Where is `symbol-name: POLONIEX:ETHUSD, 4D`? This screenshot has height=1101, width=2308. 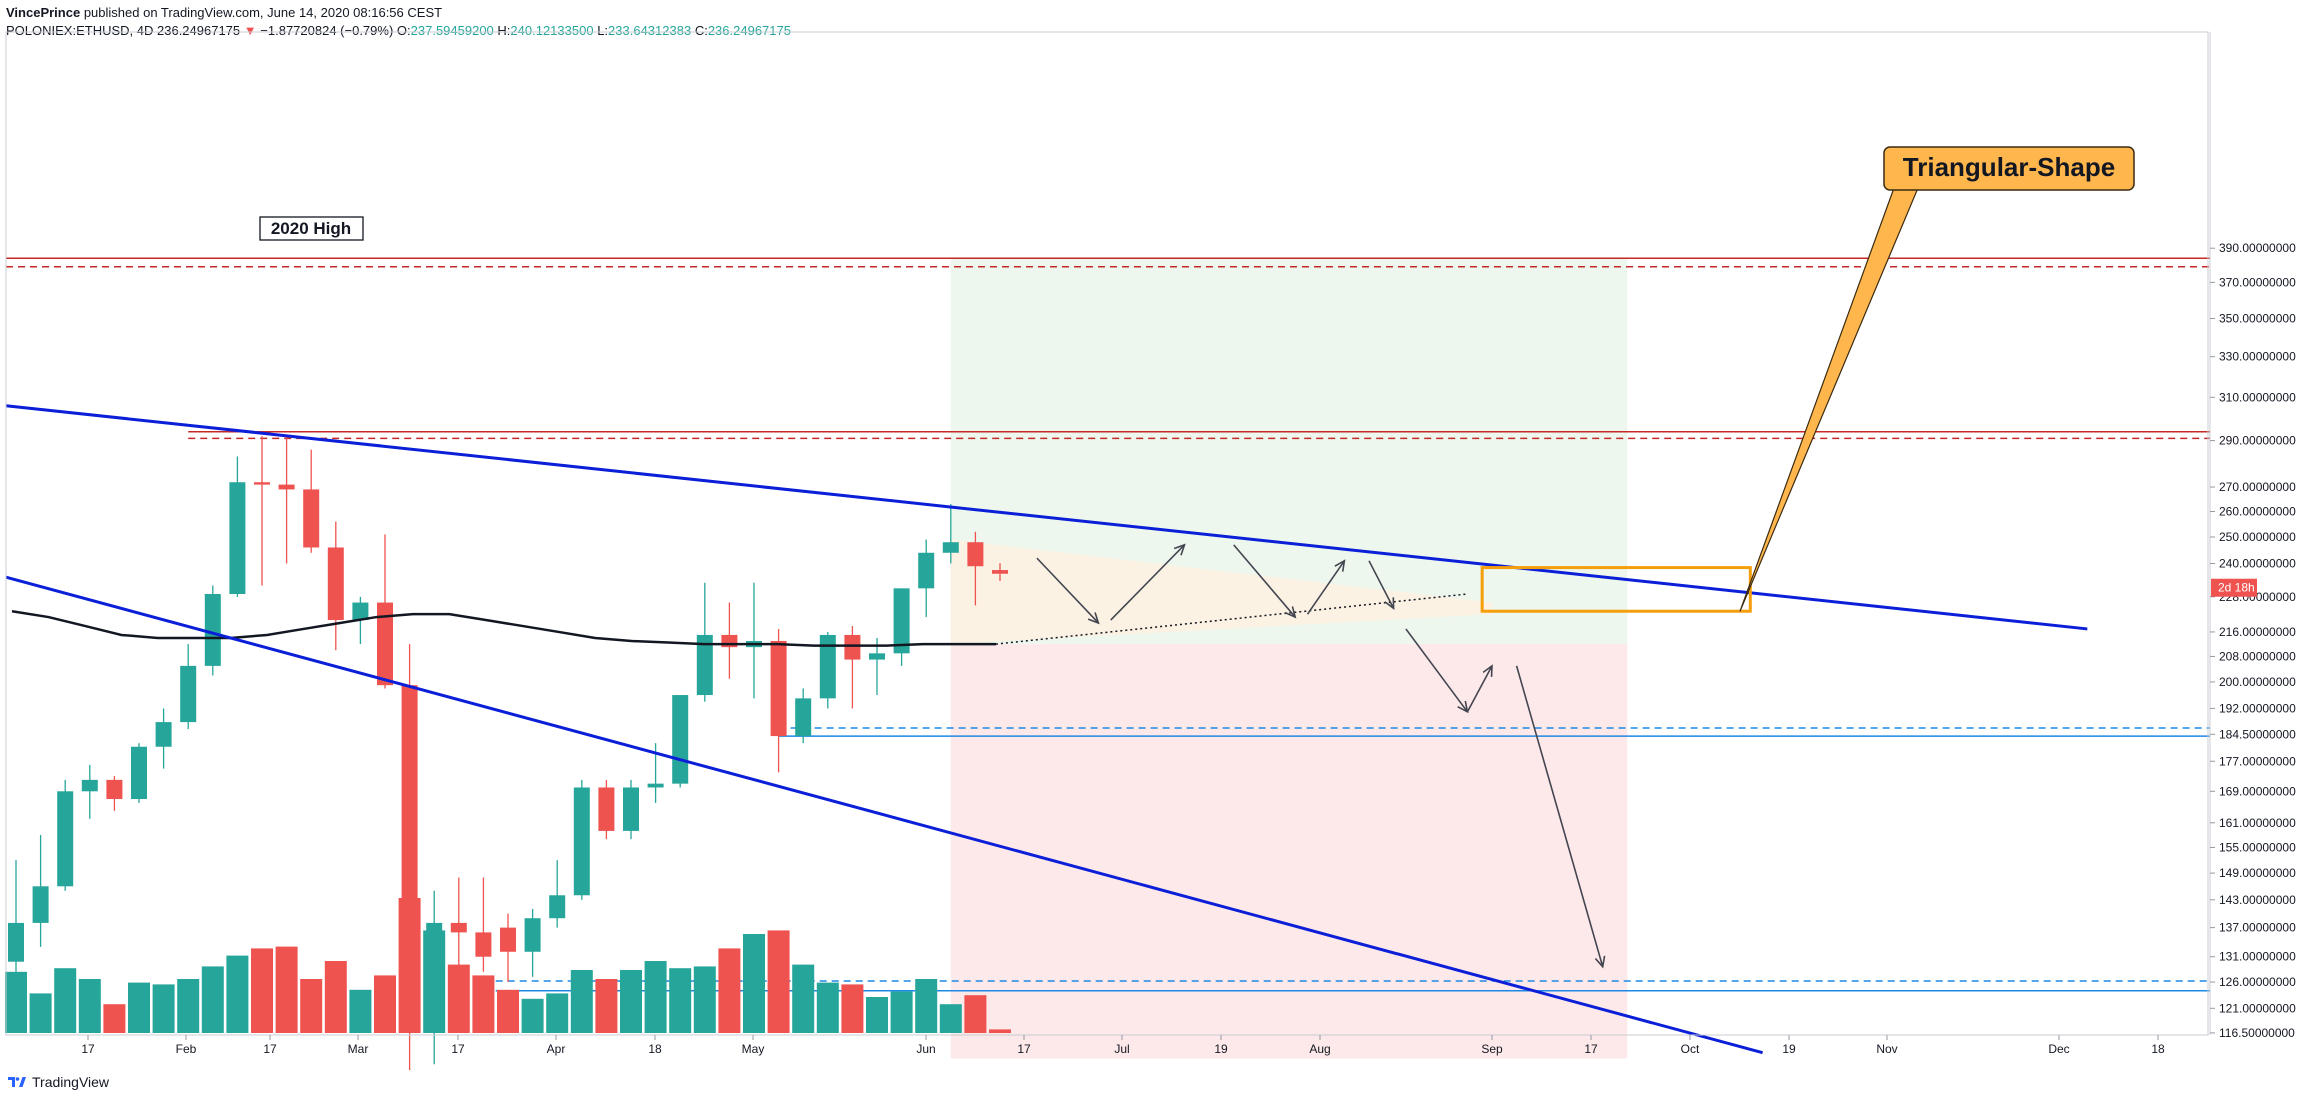
symbol-name: POLONIEX:ETHUSD, 4D is located at coordinates (80, 30).